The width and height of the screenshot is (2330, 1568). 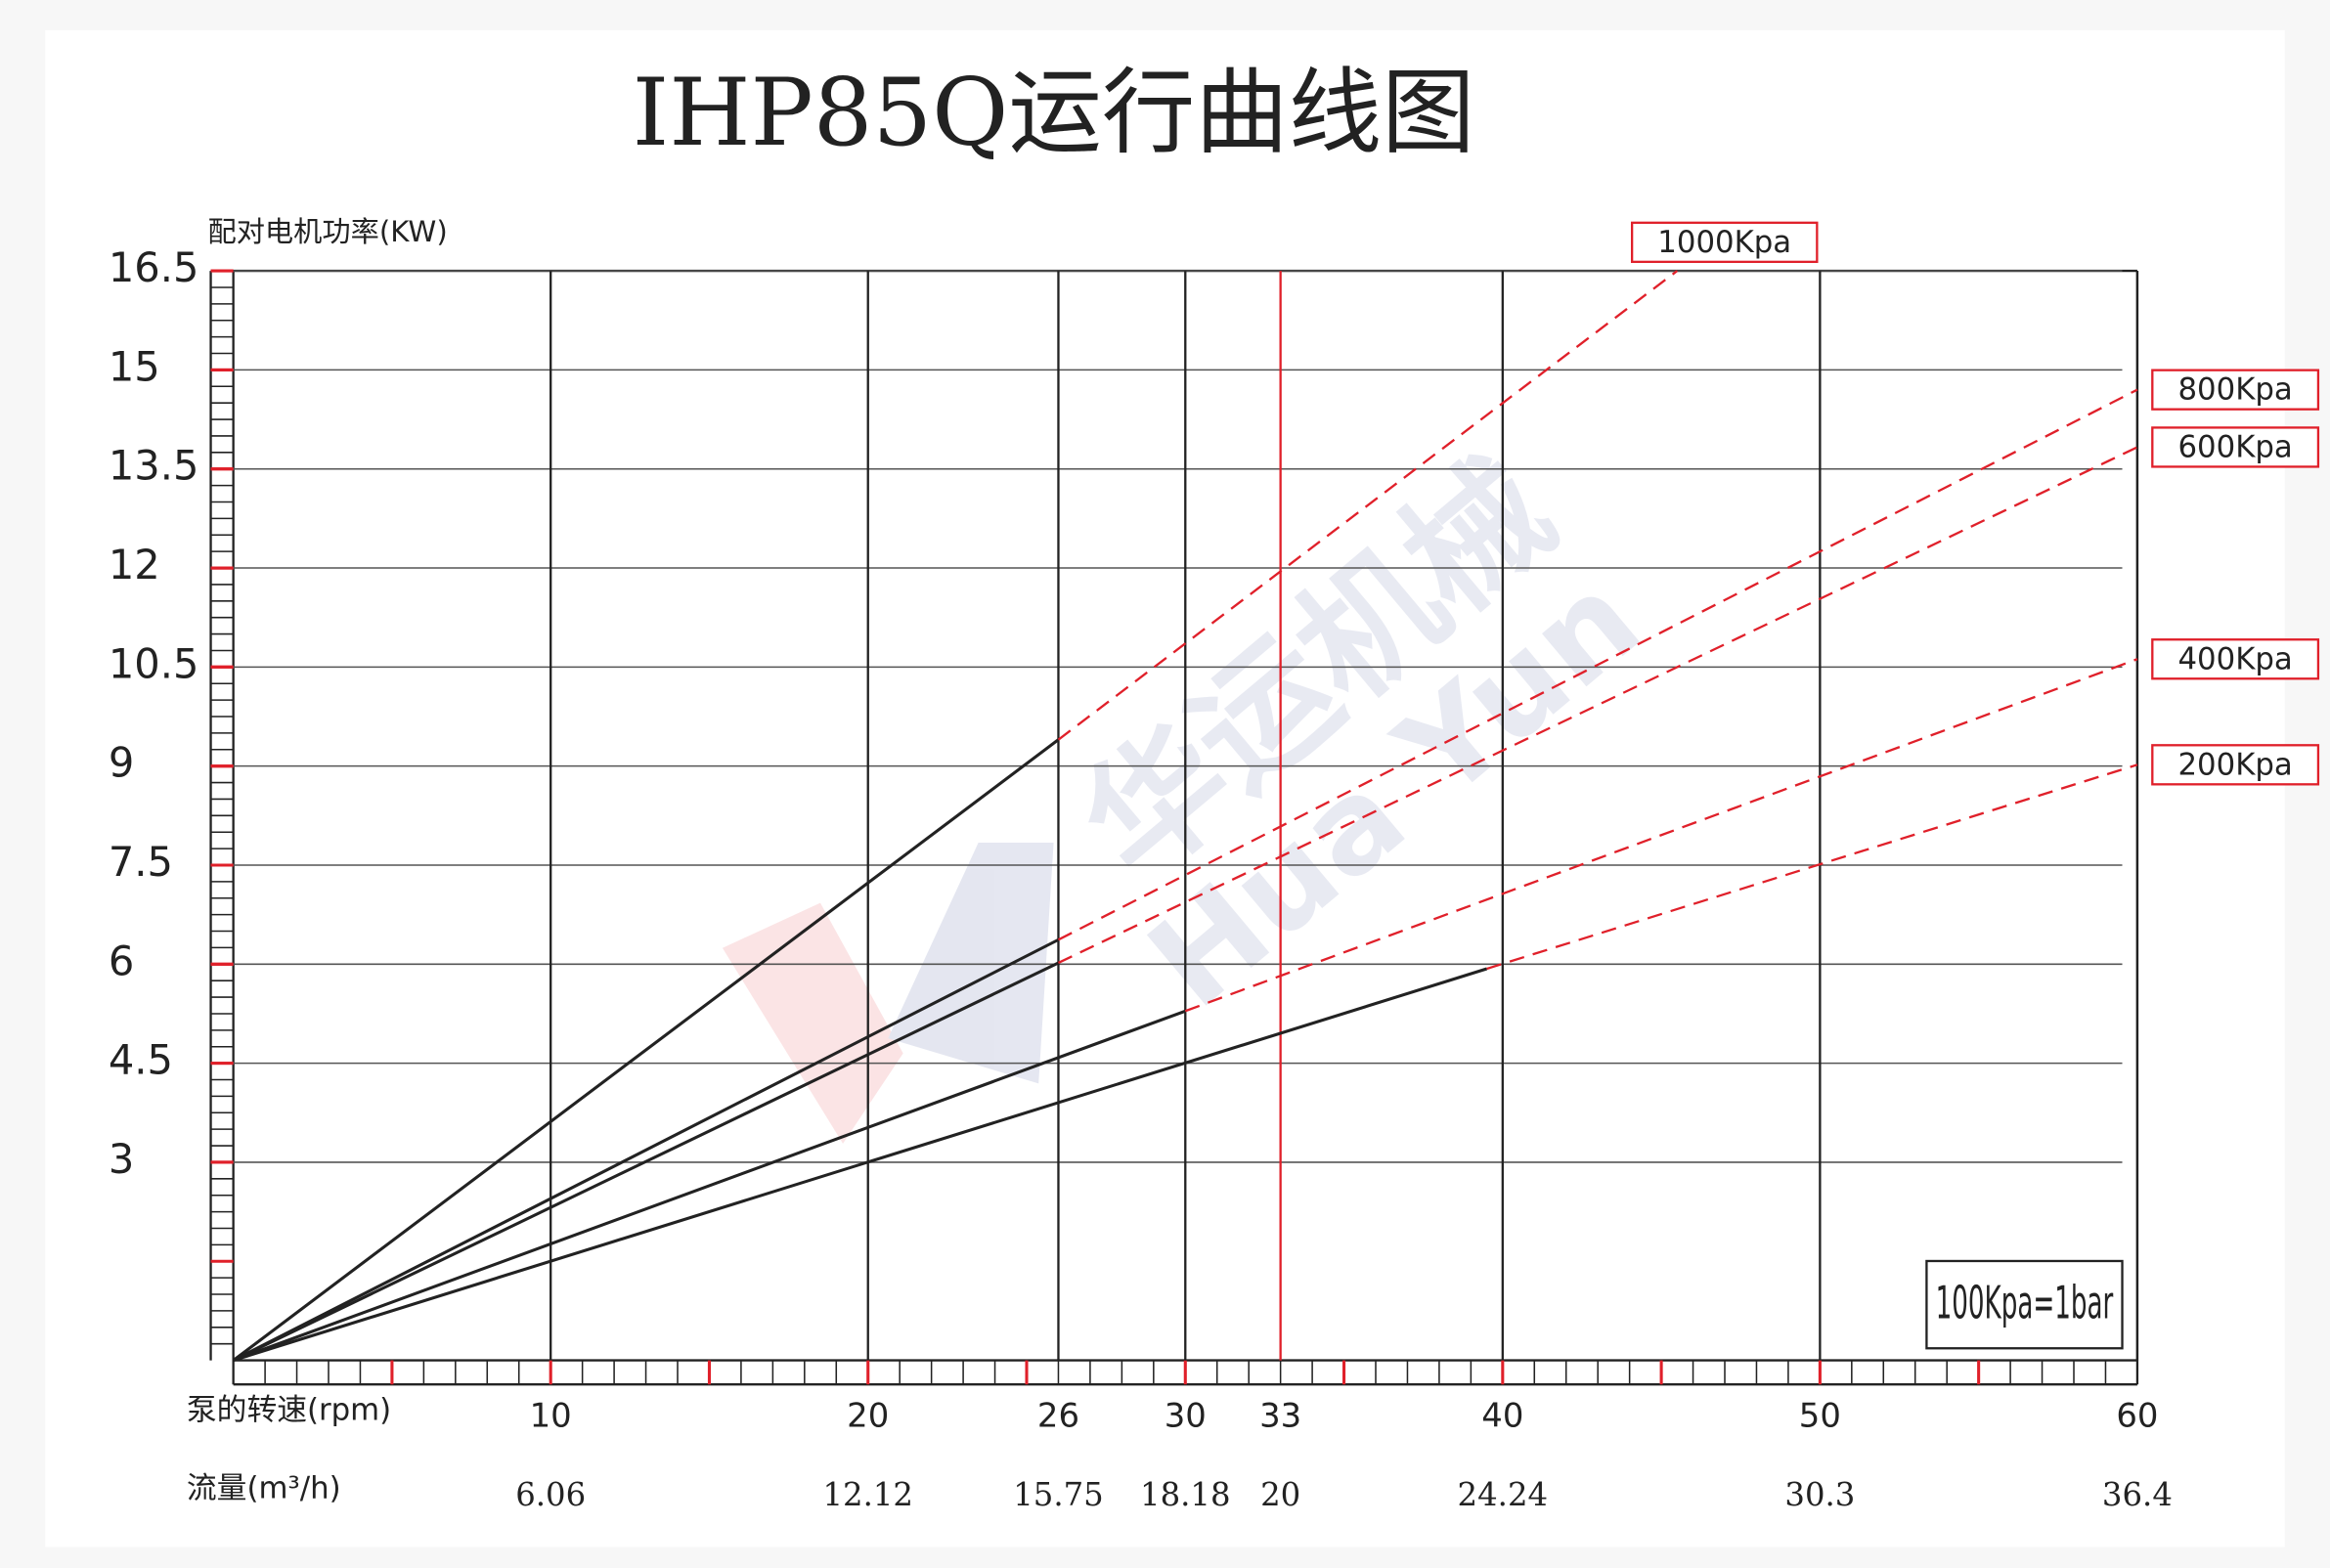 I want to click on legend-label: 800Kpa, so click(x=2234, y=390).